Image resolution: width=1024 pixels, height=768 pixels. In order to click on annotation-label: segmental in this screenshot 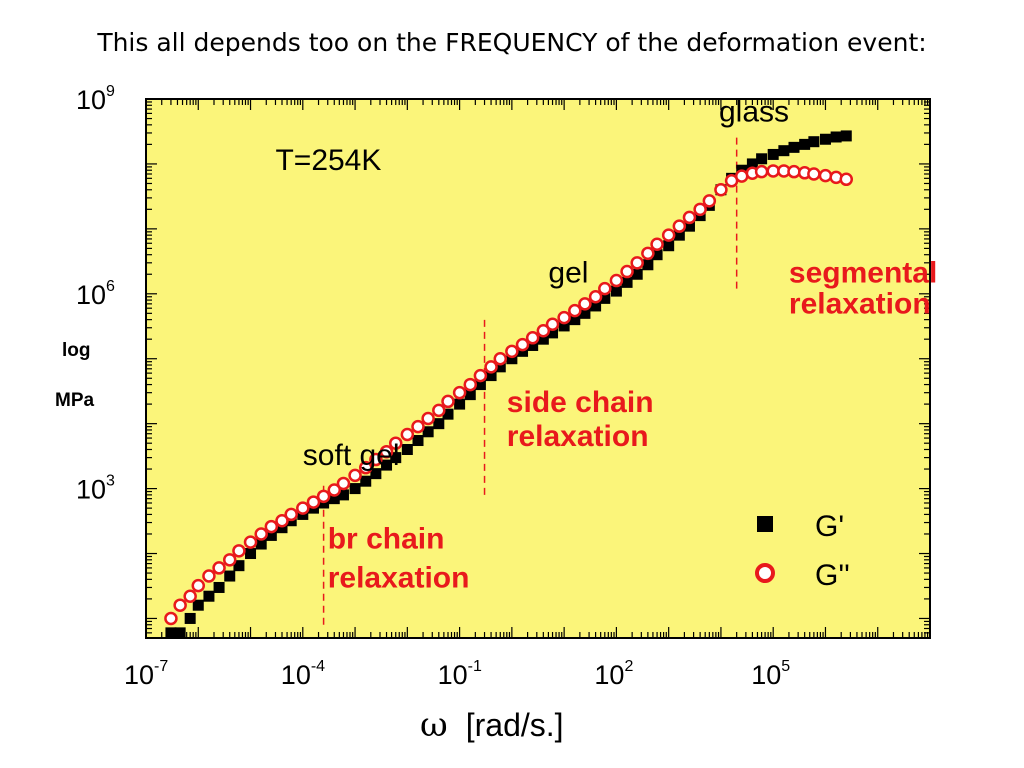, I will do `click(863, 272)`.